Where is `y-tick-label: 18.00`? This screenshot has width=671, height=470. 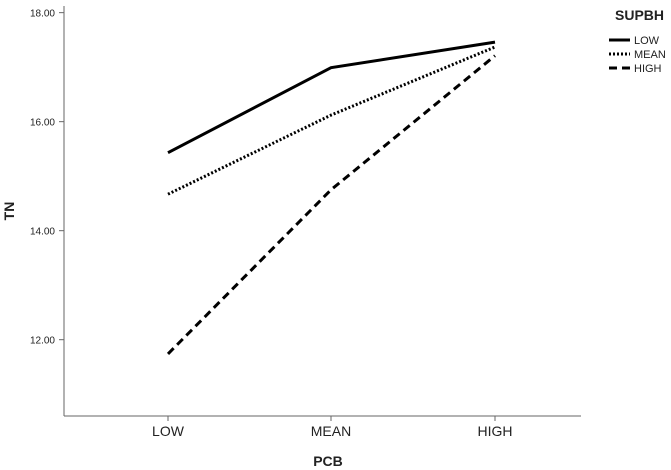
y-tick-label: 18.00 is located at coordinates (42, 14).